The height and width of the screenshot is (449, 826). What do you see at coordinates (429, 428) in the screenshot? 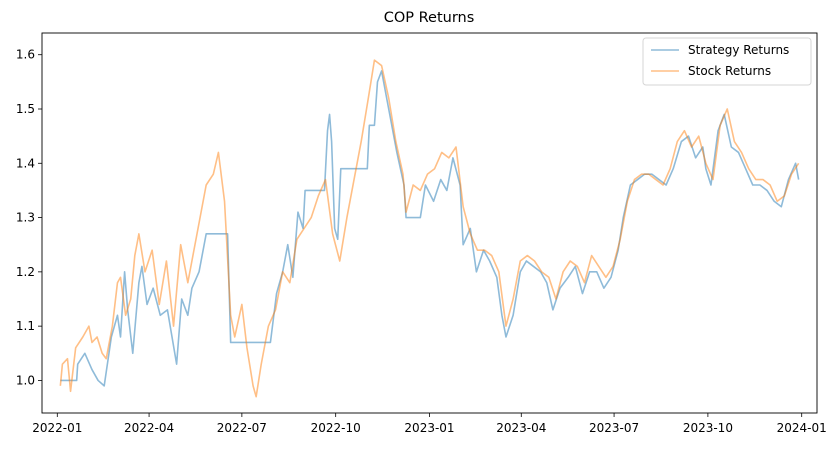
I see `x-tick-label: 2023-01` at bounding box center [429, 428].